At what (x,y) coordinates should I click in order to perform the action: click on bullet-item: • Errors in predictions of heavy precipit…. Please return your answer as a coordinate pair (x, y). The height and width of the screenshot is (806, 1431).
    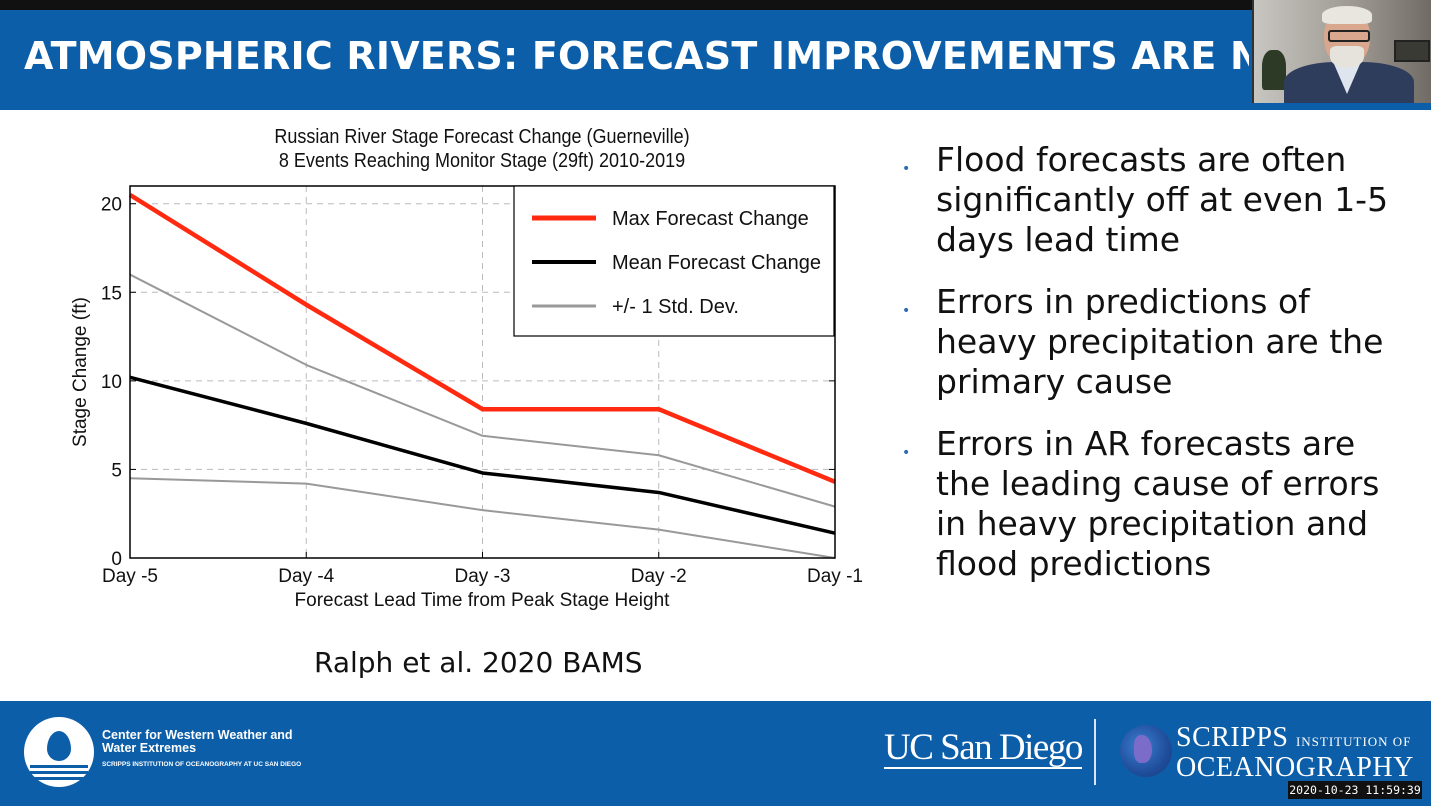
    Looking at the image, I should click on (1143, 341).